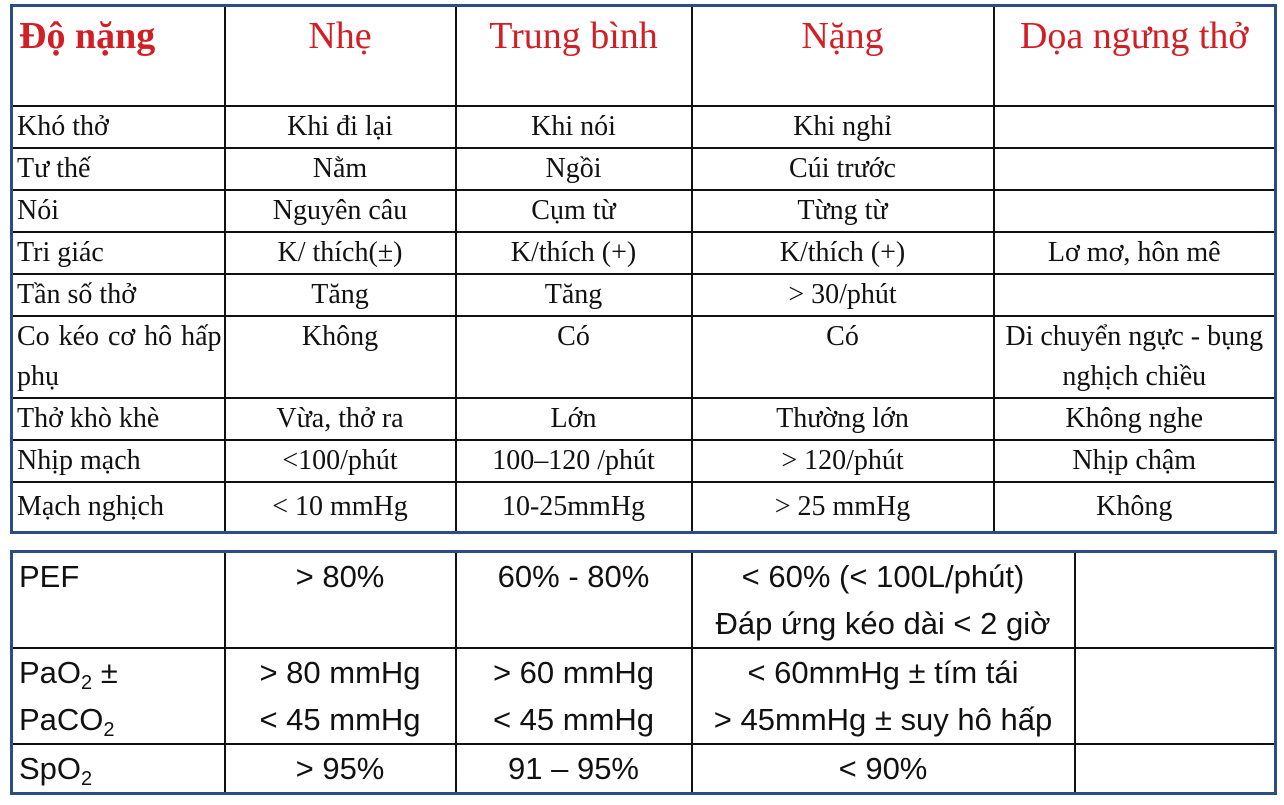 The image size is (1284, 805). Describe the element at coordinates (573, 769) in the screenshot. I see `table-cell: 91 – 95%` at that location.